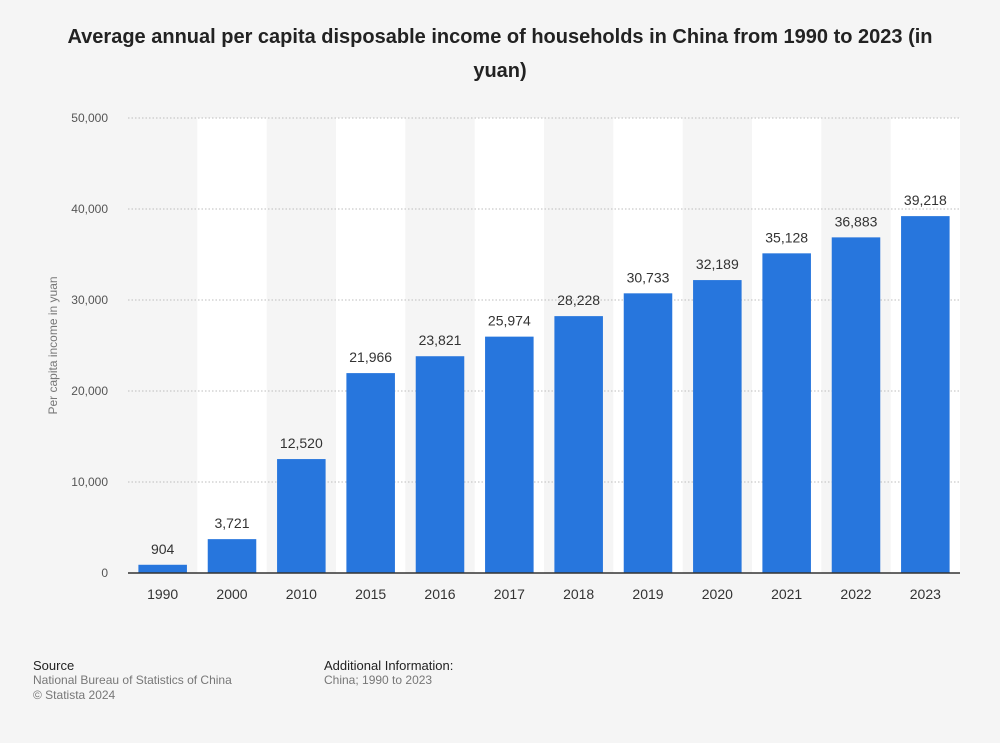 The image size is (1000, 743). What do you see at coordinates (74, 695) in the screenshot?
I see `copyright: © Statista 2024` at bounding box center [74, 695].